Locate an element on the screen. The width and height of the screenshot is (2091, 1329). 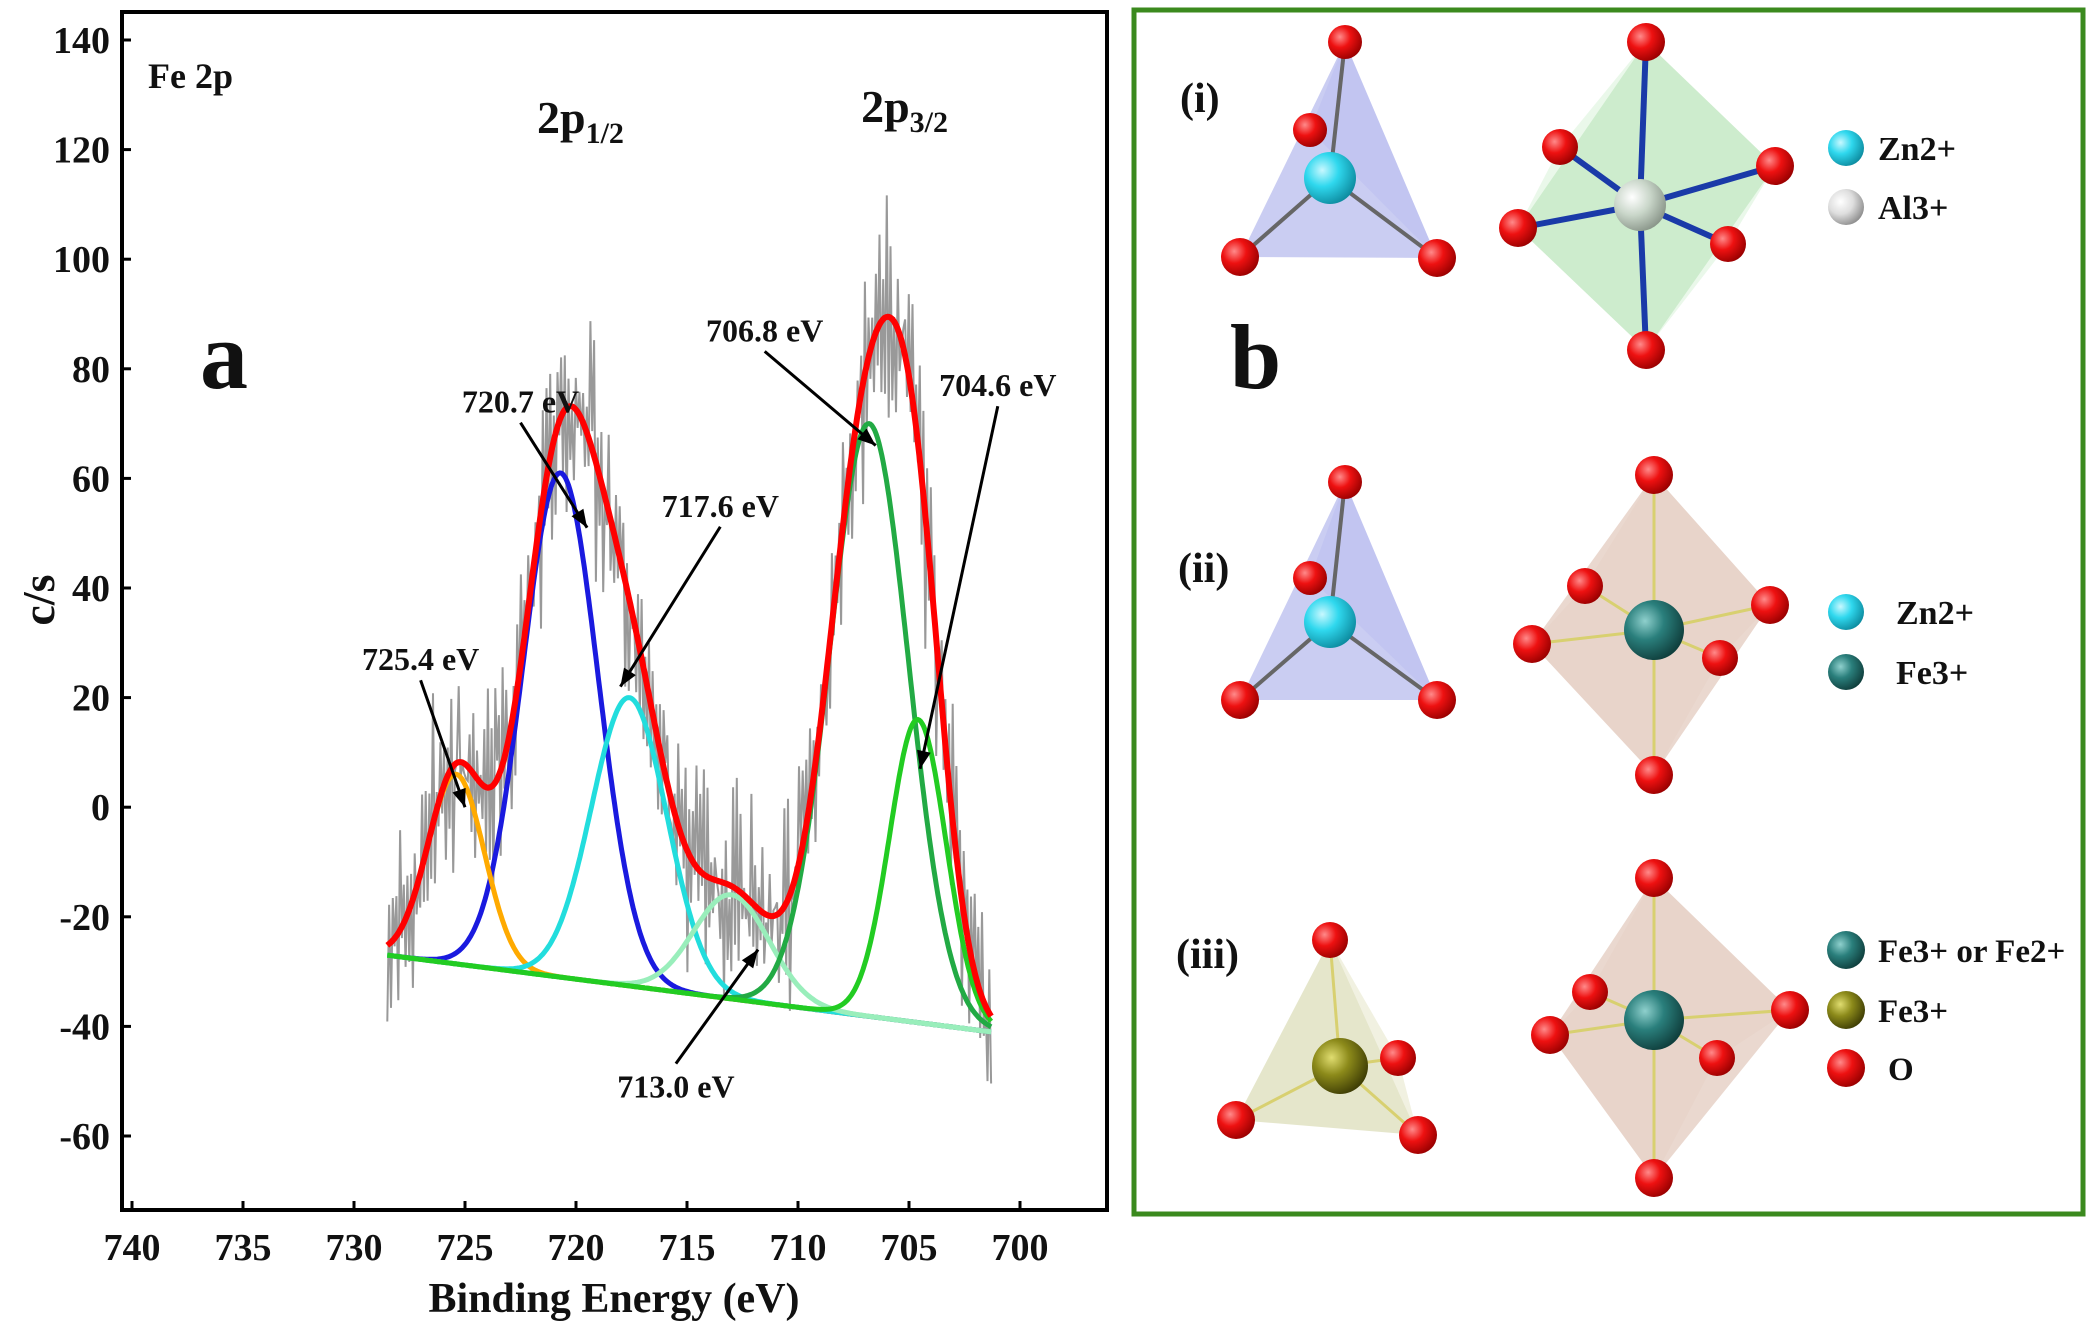
panel-a-letter: a is located at coordinates (224, 355).